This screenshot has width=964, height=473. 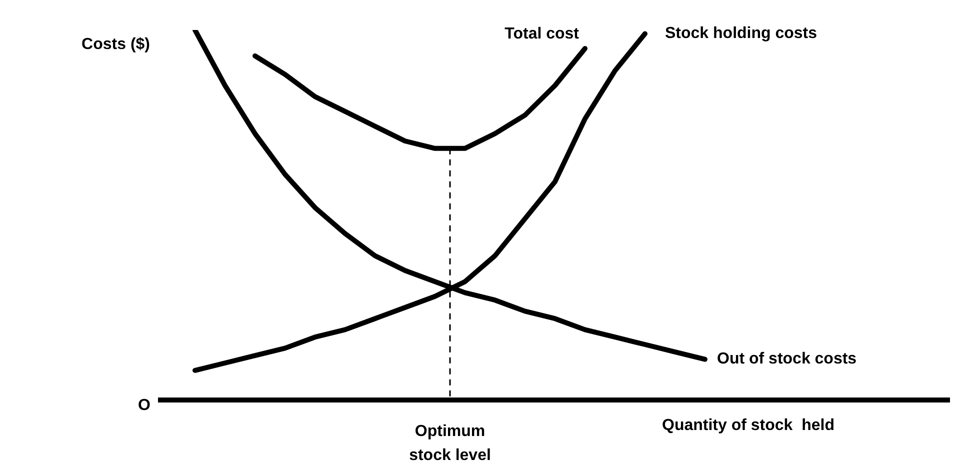 What do you see at coordinates (144, 406) in the screenshot?
I see `text: O` at bounding box center [144, 406].